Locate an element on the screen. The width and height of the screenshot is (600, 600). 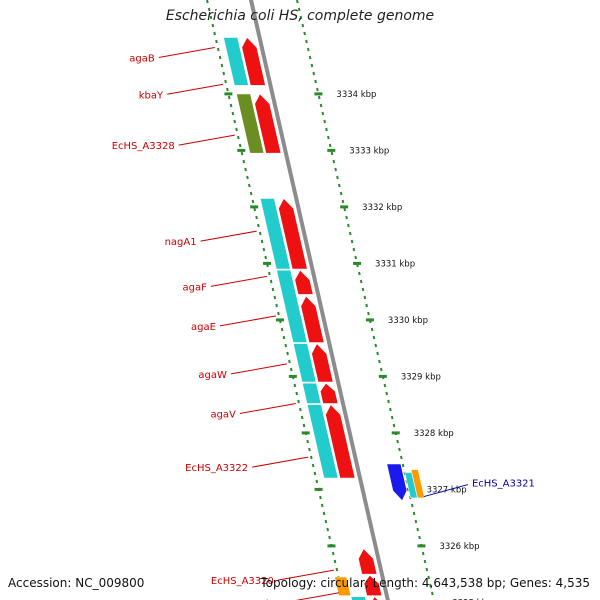
gene-label: EcHS_A3320 is located at coordinates (242, 581).